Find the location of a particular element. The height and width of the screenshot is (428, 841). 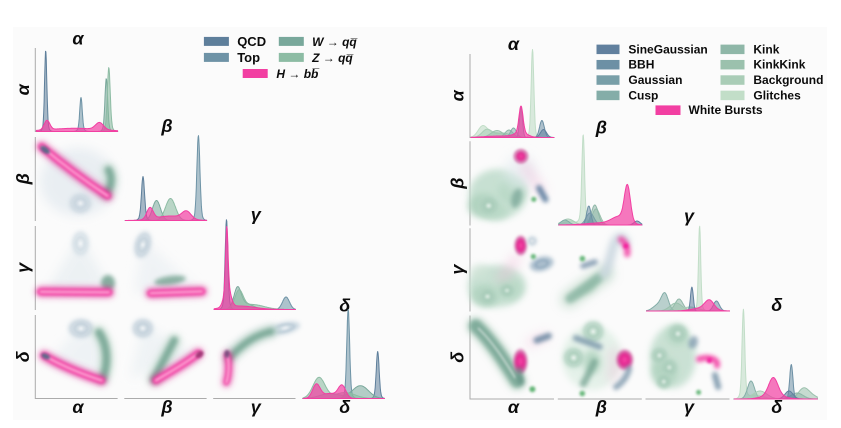

svg-text: Glitches is located at coordinates (777, 95).